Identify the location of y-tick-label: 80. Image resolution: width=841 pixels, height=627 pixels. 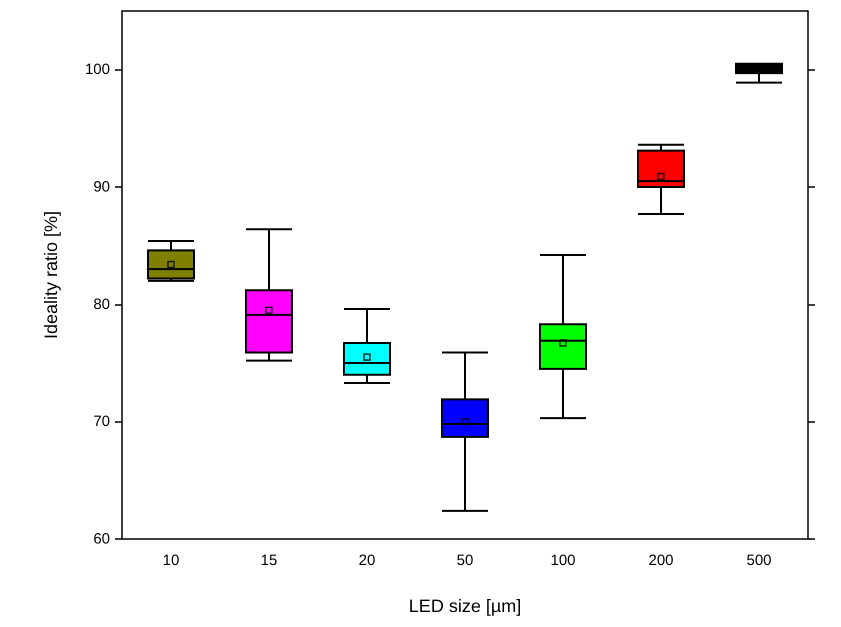
(101, 304).